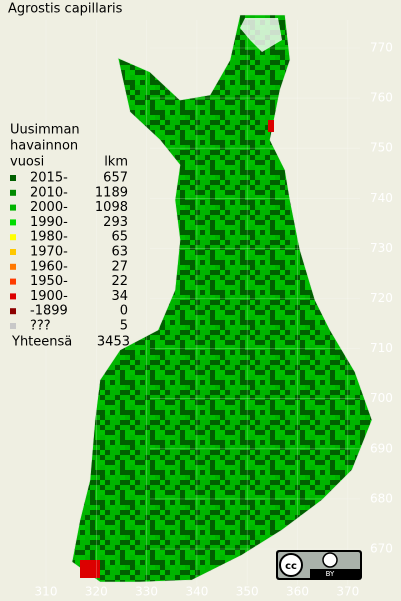  What do you see at coordinates (49, 192) in the screenshot?
I see `legend-label: 2010-` at bounding box center [49, 192].